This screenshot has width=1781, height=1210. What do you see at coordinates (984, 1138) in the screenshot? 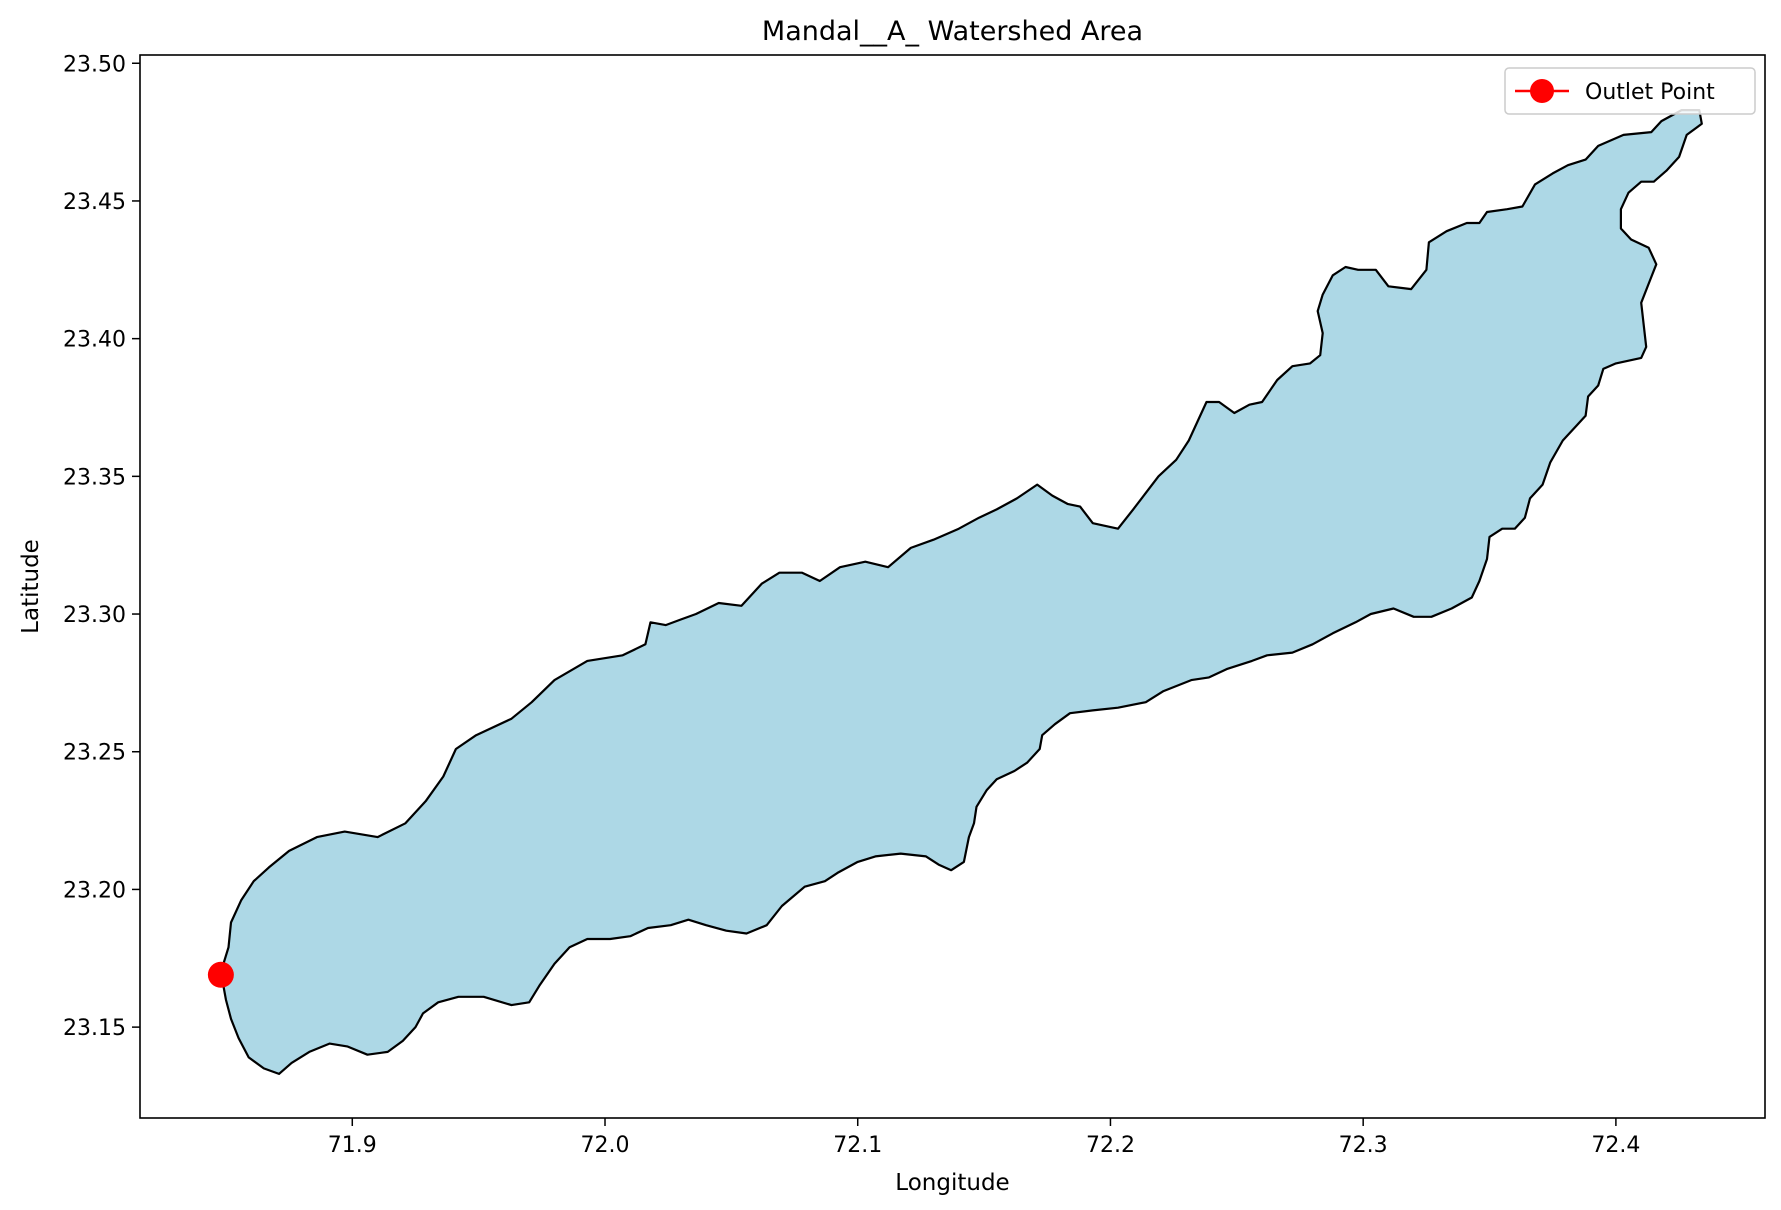
I see `x-axis-ticks: 71.9 72.0 72.1 72.2 72.3 72.4` at bounding box center [984, 1138].